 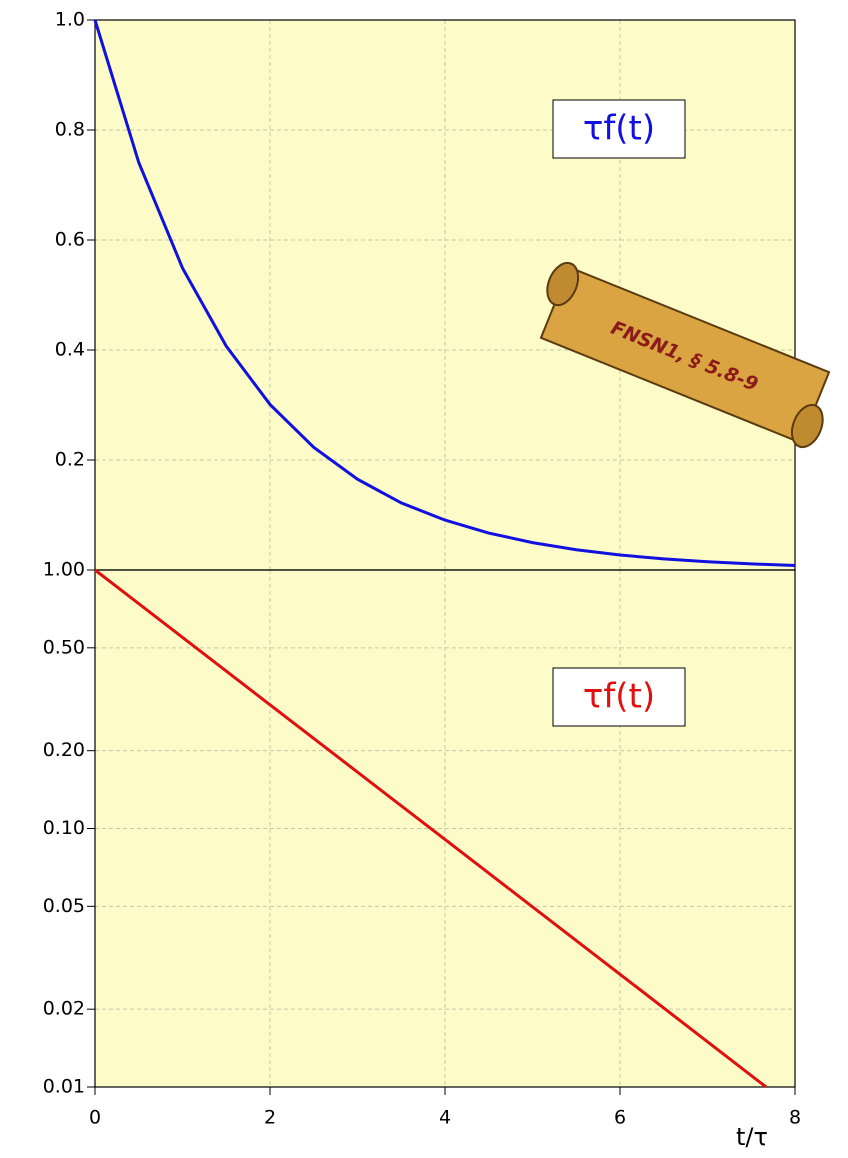 What do you see at coordinates (64, 750) in the screenshot?
I see `y-tick-label: 0.20` at bounding box center [64, 750].